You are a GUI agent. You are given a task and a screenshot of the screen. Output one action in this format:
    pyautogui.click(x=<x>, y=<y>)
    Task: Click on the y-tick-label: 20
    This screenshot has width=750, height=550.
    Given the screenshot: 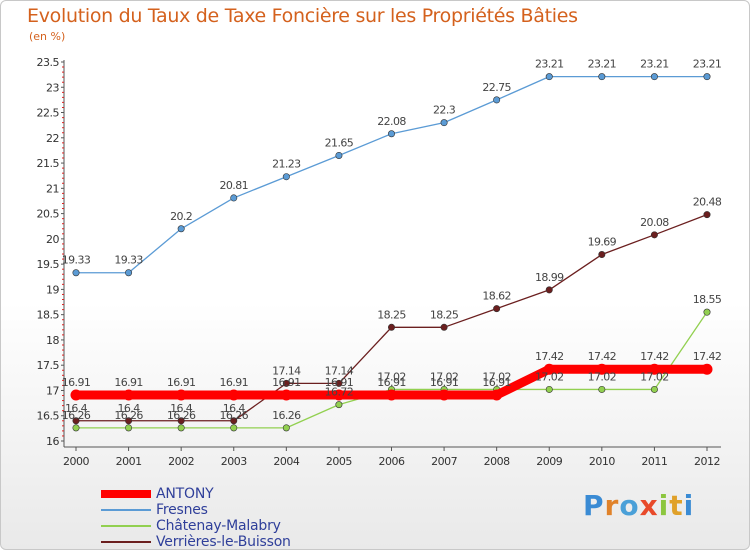 What is the action you would take?
    pyautogui.click(x=52, y=239)
    